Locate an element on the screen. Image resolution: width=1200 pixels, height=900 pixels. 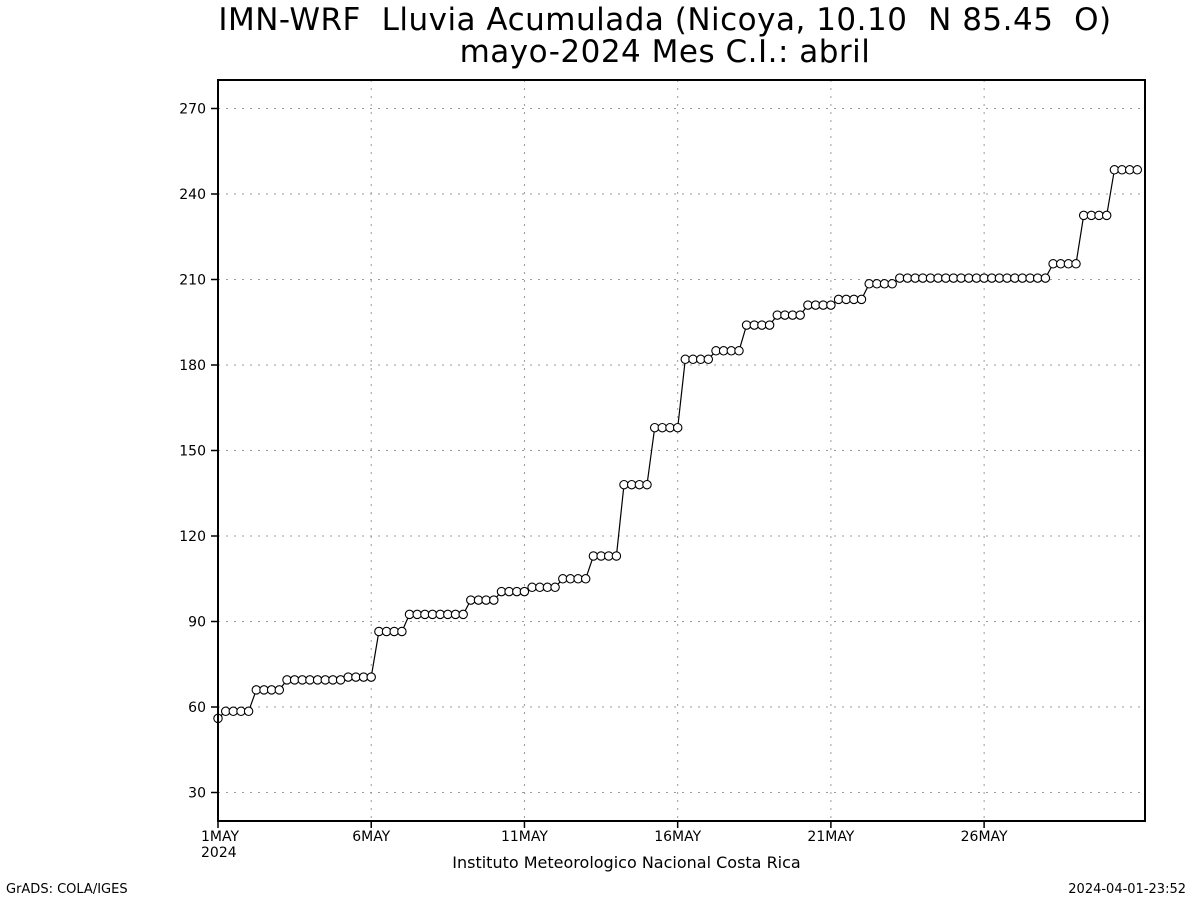
y-tick-label: 210 is located at coordinates (192, 281).